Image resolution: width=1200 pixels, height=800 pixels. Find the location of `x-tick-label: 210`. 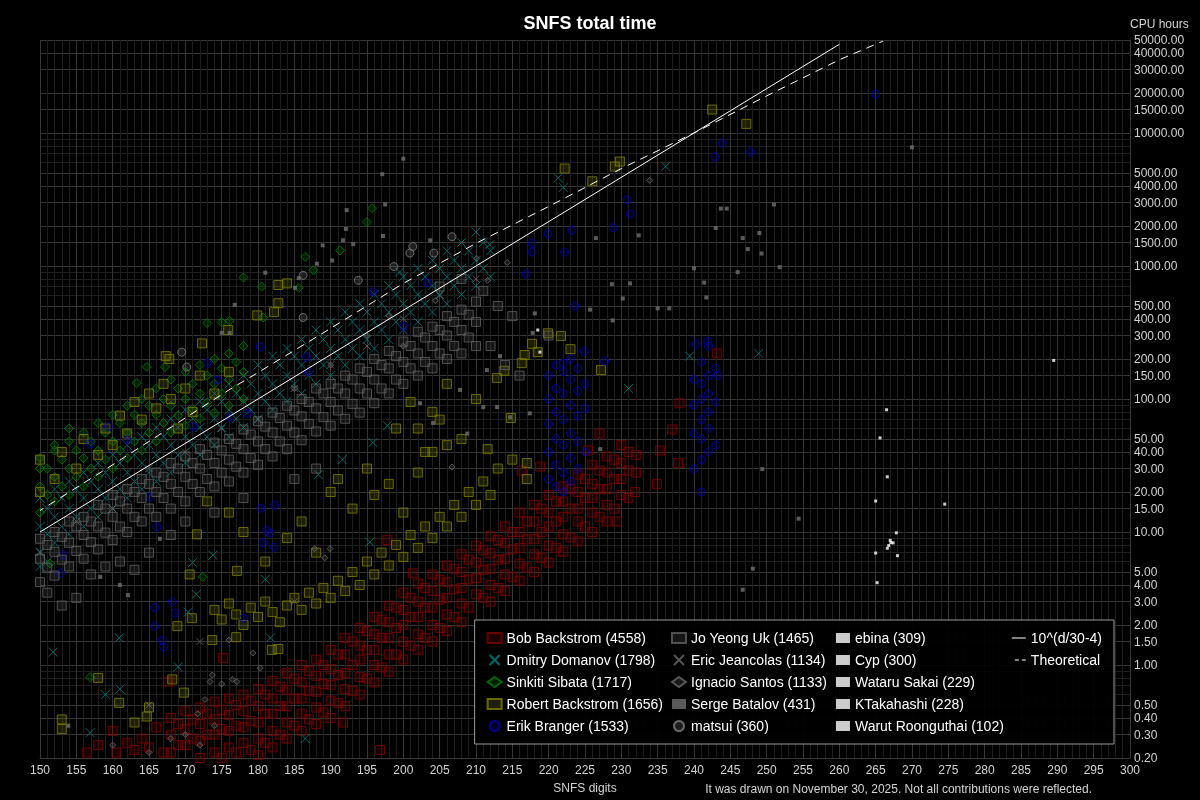

x-tick-label: 210 is located at coordinates (476, 770).